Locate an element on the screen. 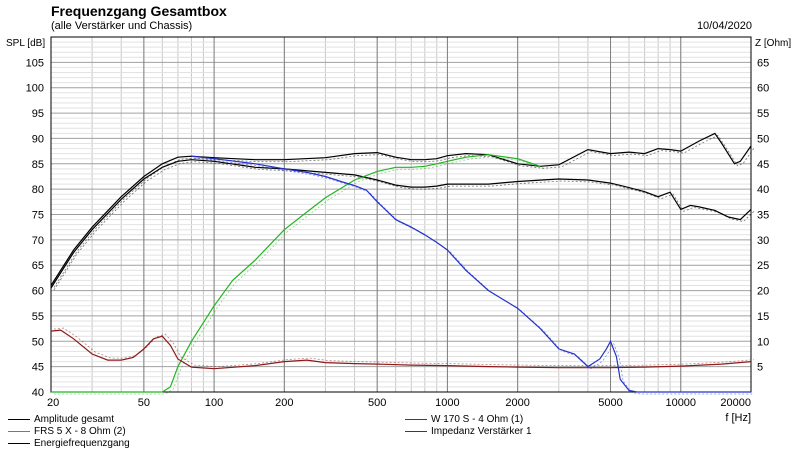 The image size is (800, 454). legend-label: Amplitude gesamt is located at coordinates (74, 419).